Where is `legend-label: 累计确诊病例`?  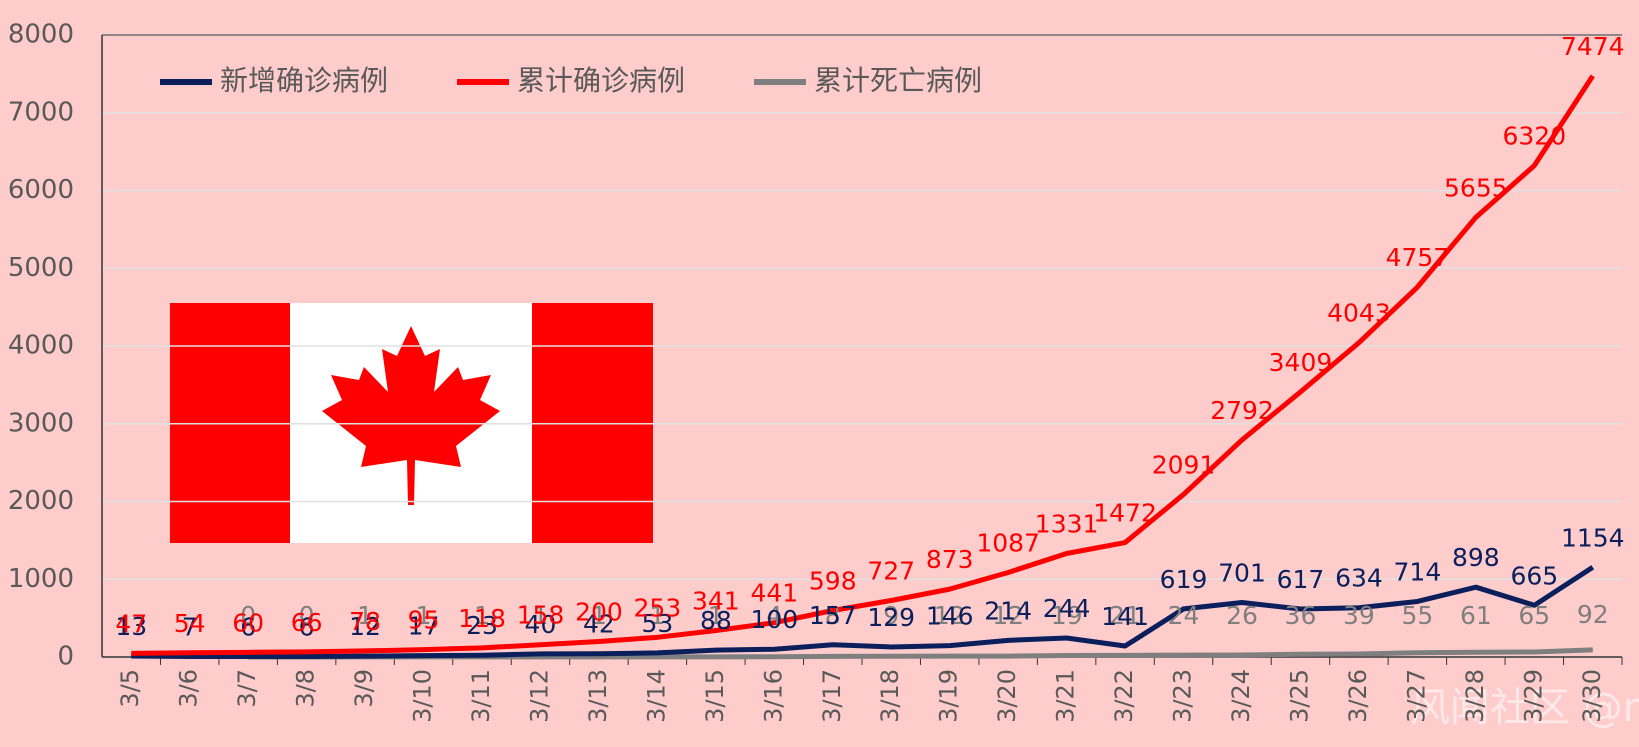 legend-label: 累计确诊病例 is located at coordinates (601, 80).